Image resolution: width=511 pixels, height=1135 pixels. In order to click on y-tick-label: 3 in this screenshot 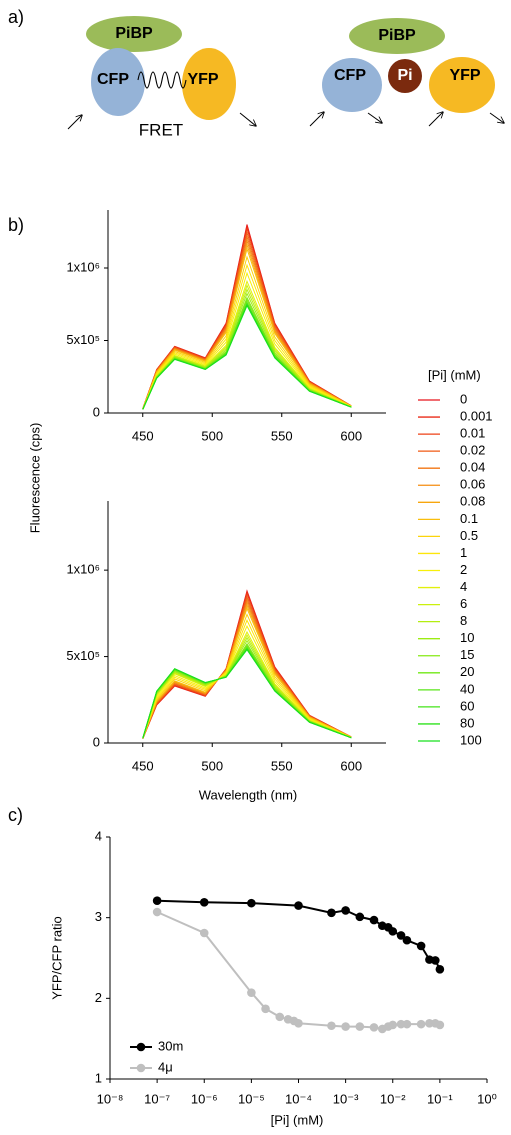, I will do `click(98, 916)`.